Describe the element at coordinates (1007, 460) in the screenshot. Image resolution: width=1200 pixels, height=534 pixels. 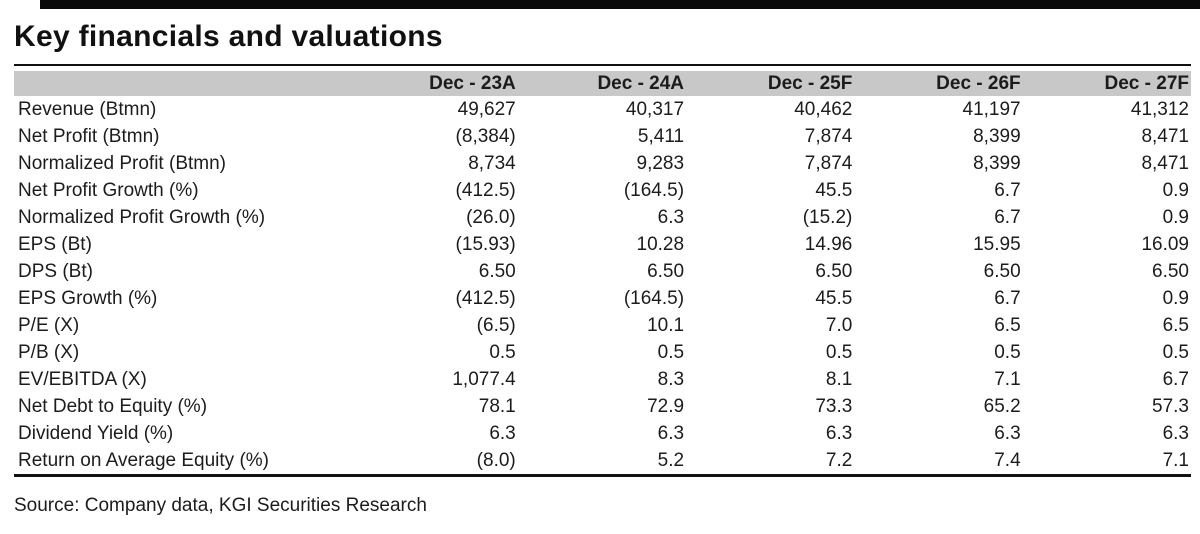
I see `cell-value: 7.4` at that location.